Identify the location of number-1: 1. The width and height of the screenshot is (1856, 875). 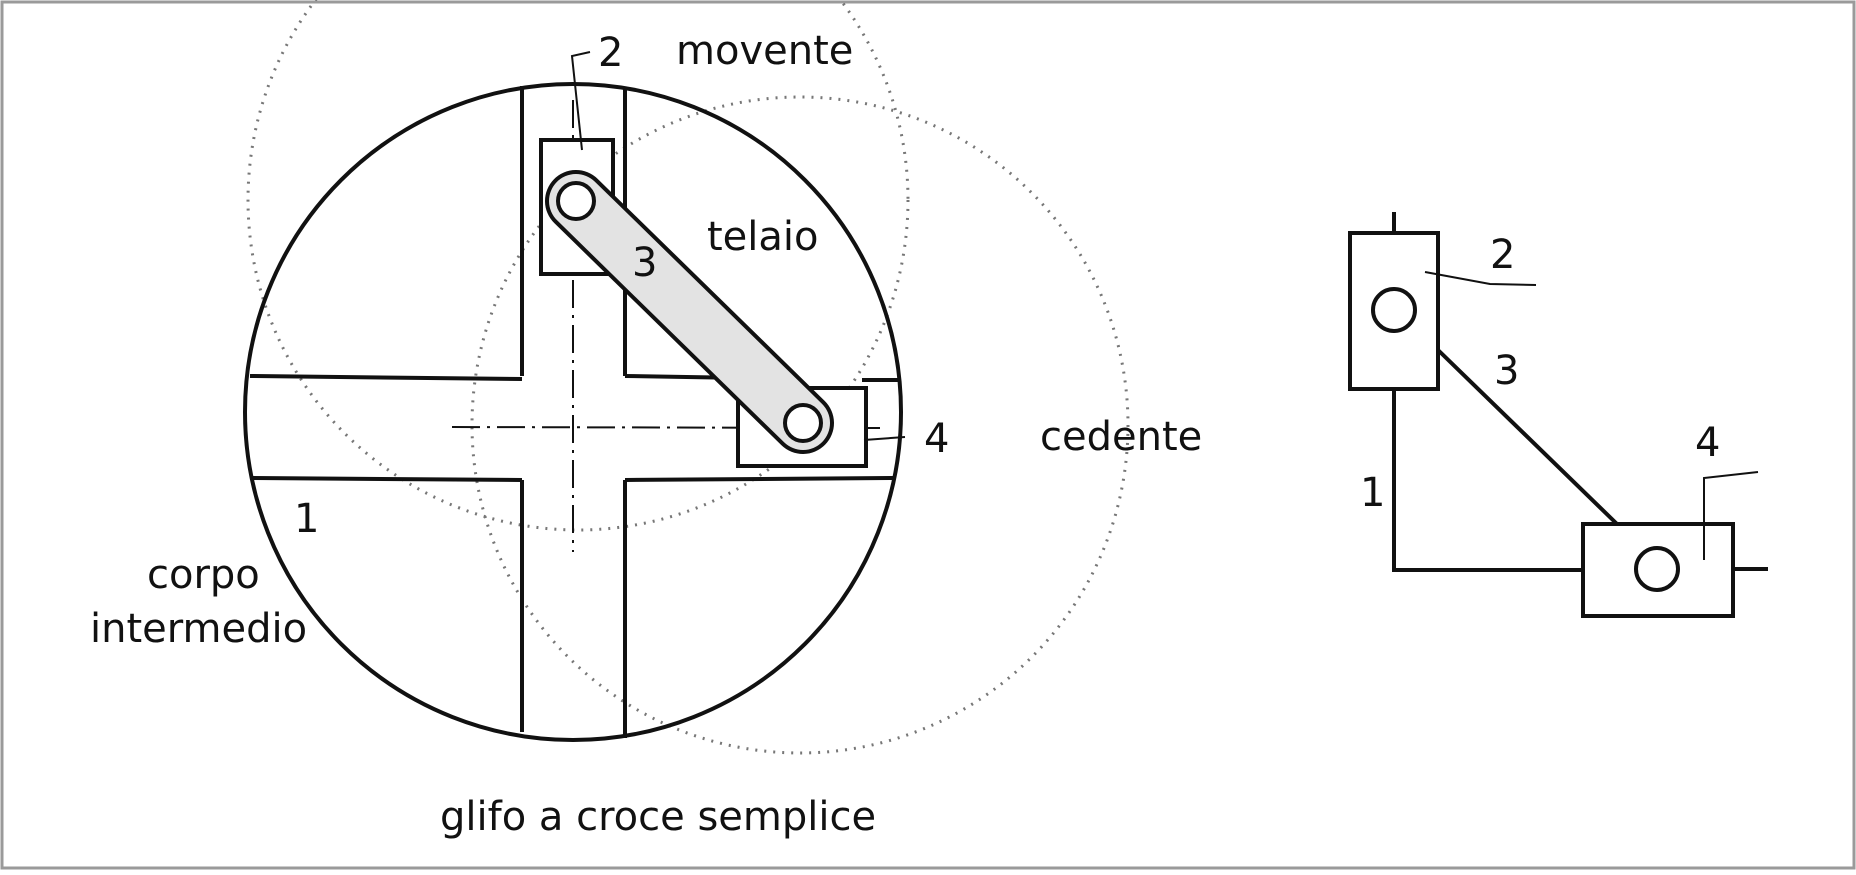
(306, 519).